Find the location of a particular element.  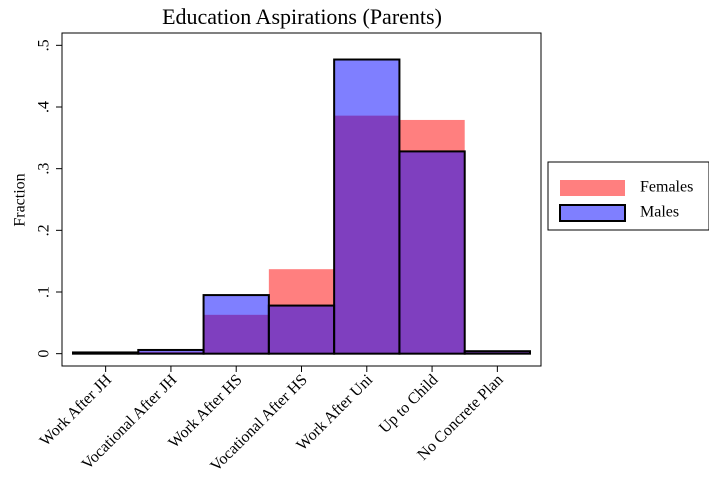

y-tick-label: 0 is located at coordinates (44, 354).